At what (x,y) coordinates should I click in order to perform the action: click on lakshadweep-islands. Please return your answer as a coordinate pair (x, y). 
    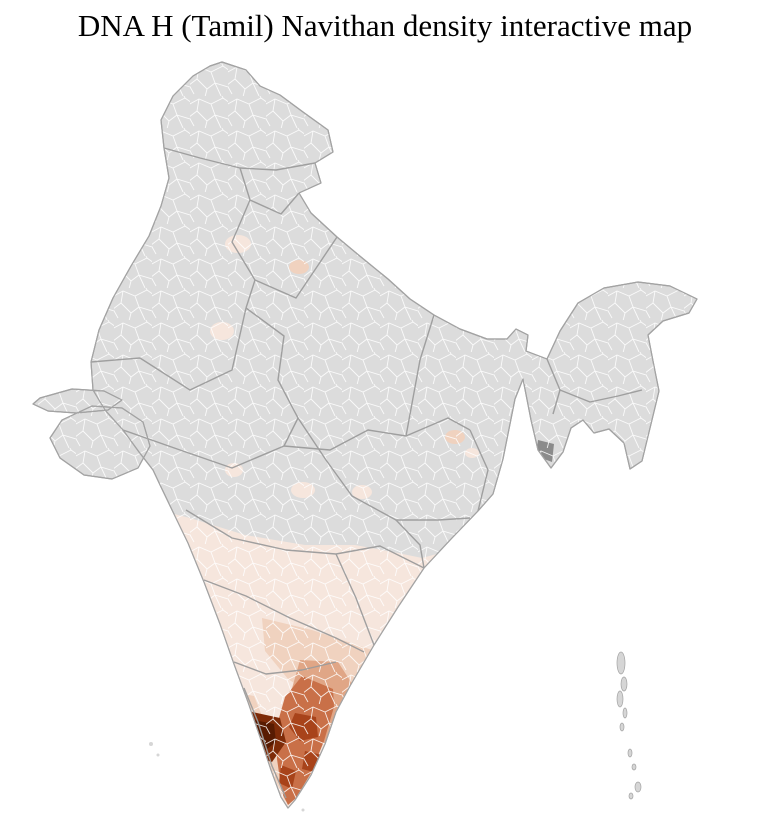
    Looking at the image, I should click on (227, 777).